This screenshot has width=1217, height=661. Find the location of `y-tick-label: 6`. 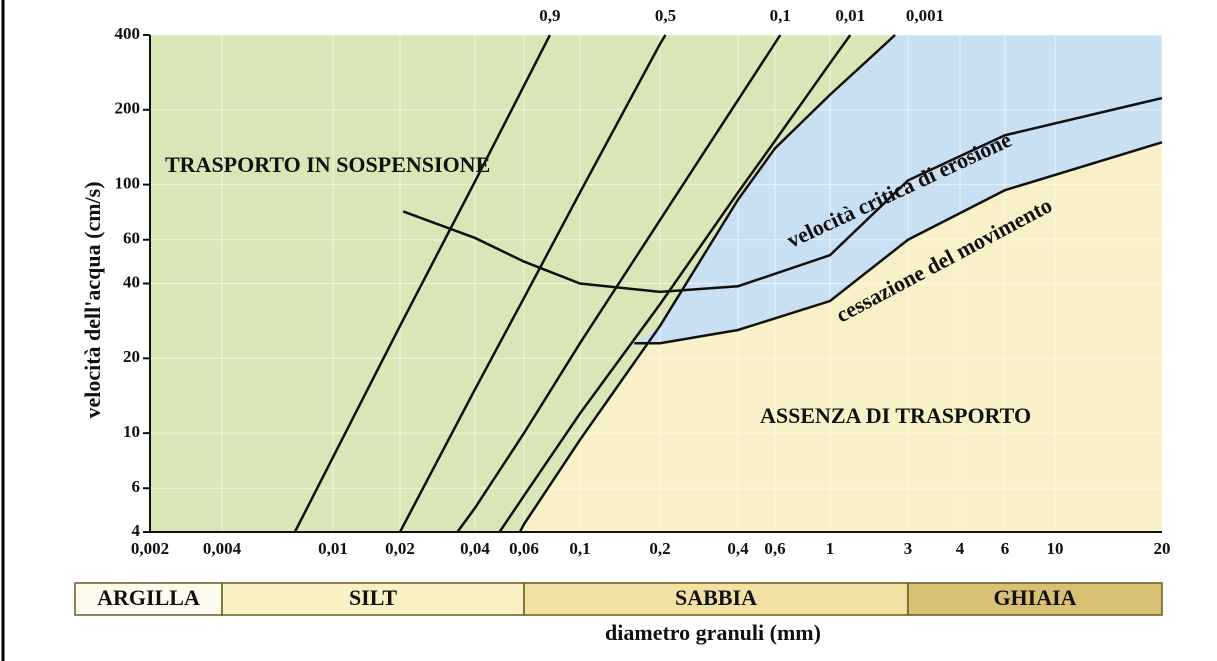

y-tick-label: 6 is located at coordinates (136, 486).